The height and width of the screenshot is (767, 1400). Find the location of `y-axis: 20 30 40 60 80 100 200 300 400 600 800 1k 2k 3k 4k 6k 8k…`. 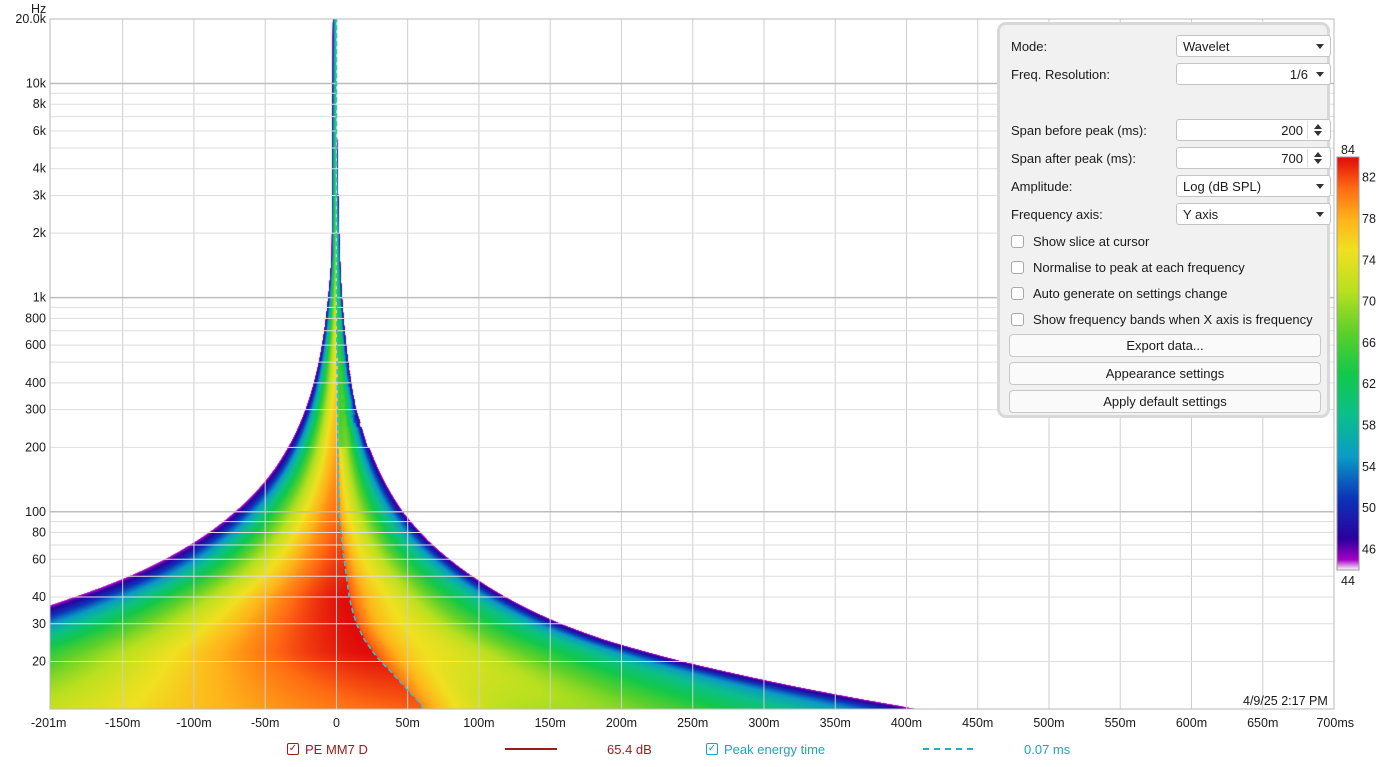

y-axis: 20 30 40 60 80 100 200 300 400 600 800 1k 2k 3k 4k 6k 8k… is located at coordinates (30, 340).